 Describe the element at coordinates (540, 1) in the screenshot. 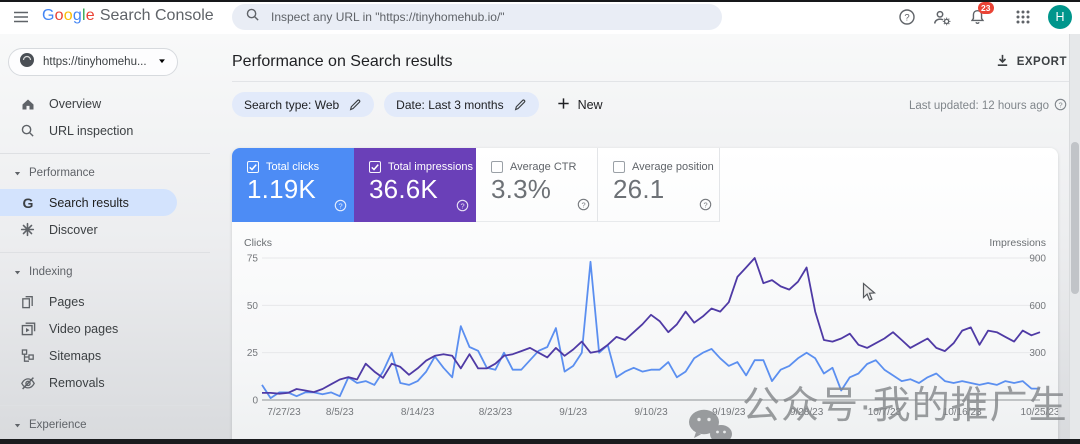

I see `screen-top-edge` at that location.